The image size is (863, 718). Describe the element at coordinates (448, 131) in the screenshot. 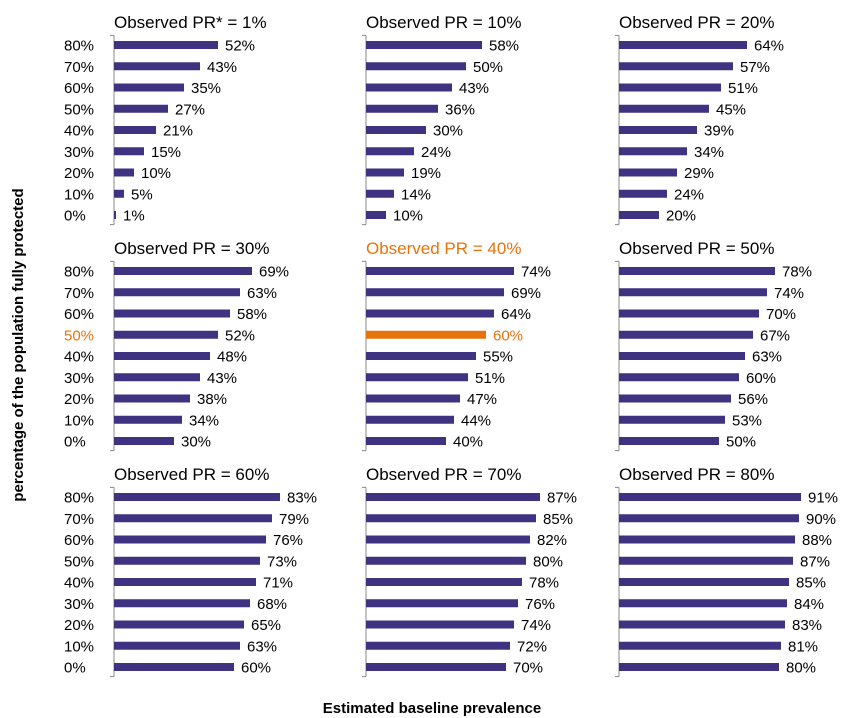

I see `data-label: 30%` at that location.